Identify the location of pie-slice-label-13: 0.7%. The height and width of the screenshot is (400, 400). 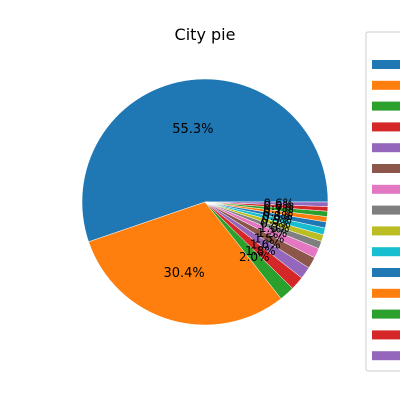
(278, 209).